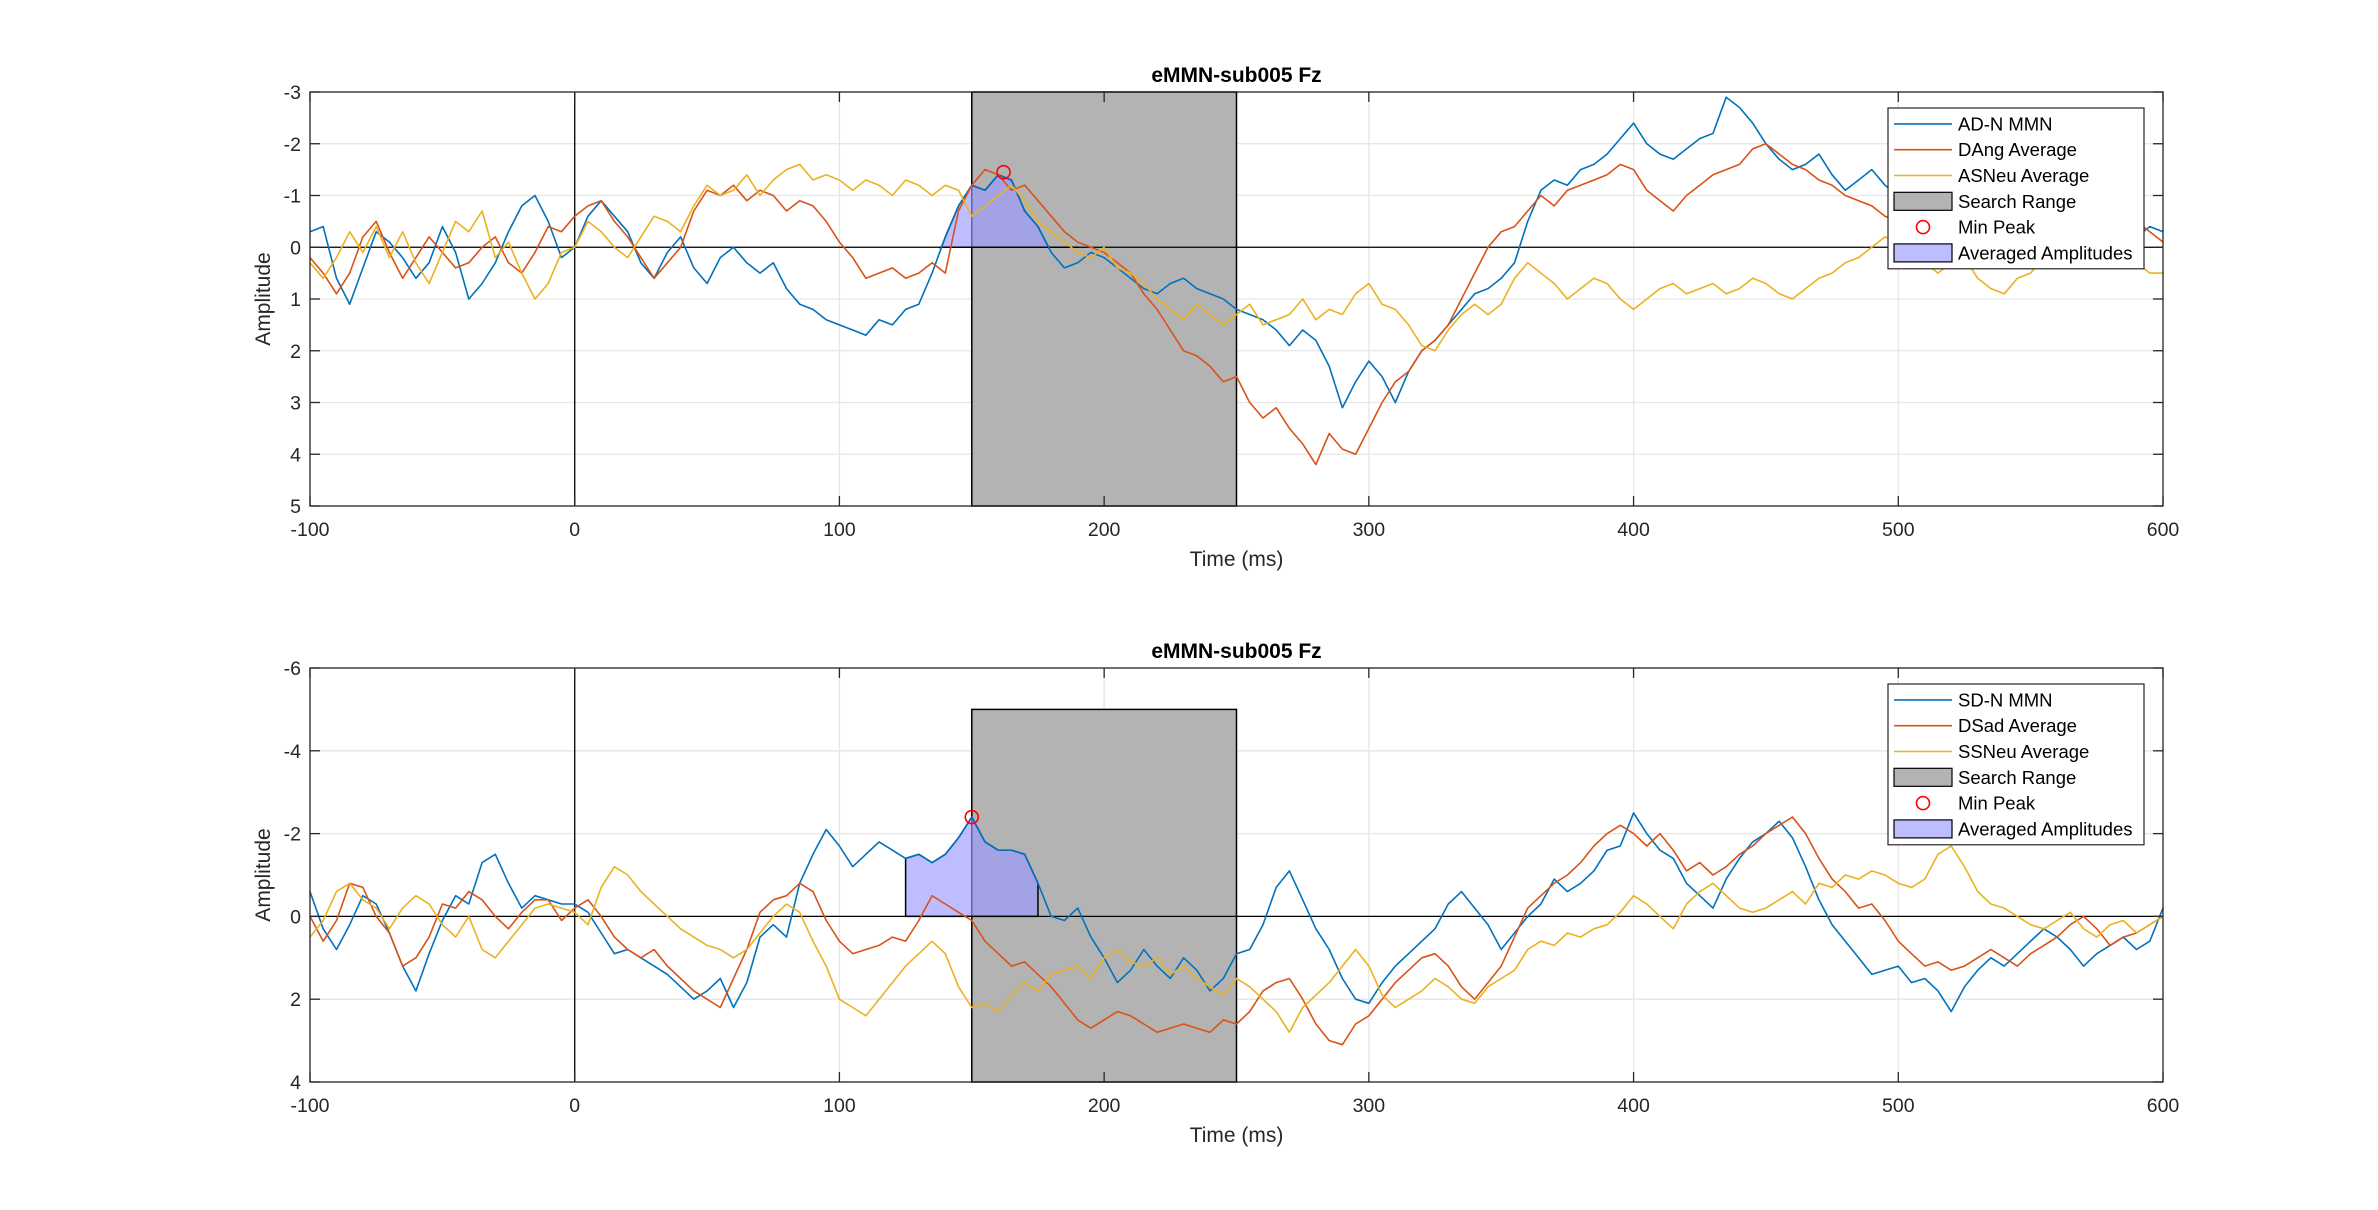 The height and width of the screenshot is (1210, 2378). Describe the element at coordinates (2017, 149) in the screenshot. I see `legend-label-series-2: DAng Average` at that location.